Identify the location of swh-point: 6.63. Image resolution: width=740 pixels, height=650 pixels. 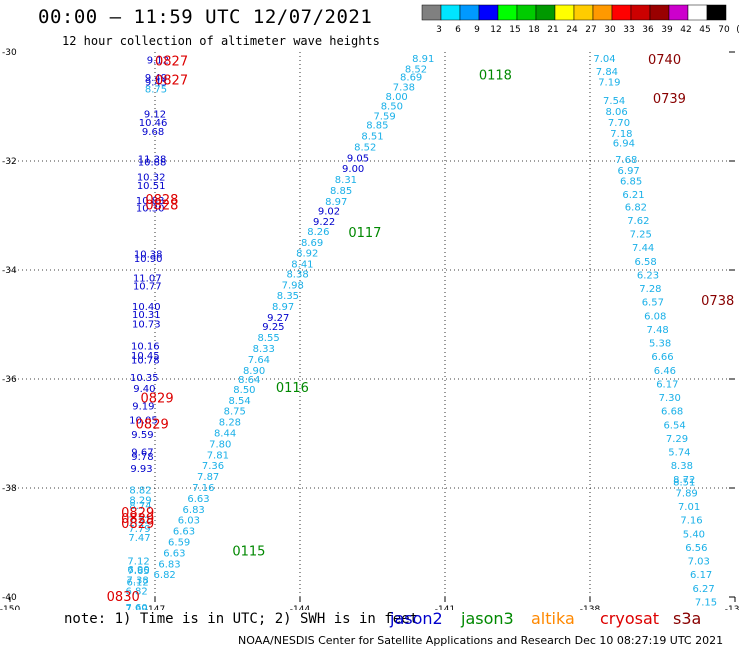
(174, 553).